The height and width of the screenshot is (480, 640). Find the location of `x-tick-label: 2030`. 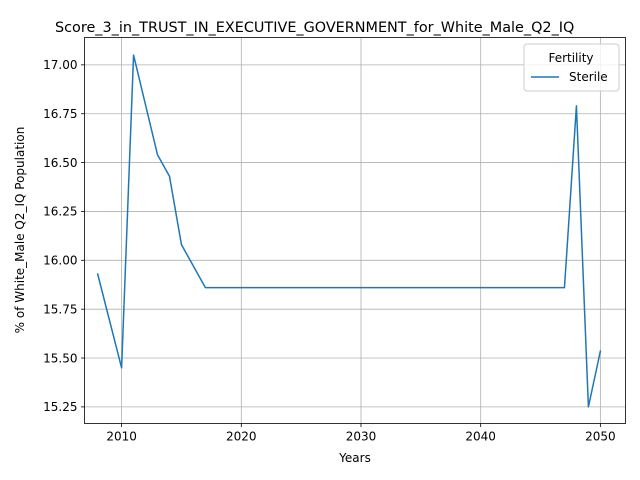

x-tick-label: 2030 is located at coordinates (361, 437).